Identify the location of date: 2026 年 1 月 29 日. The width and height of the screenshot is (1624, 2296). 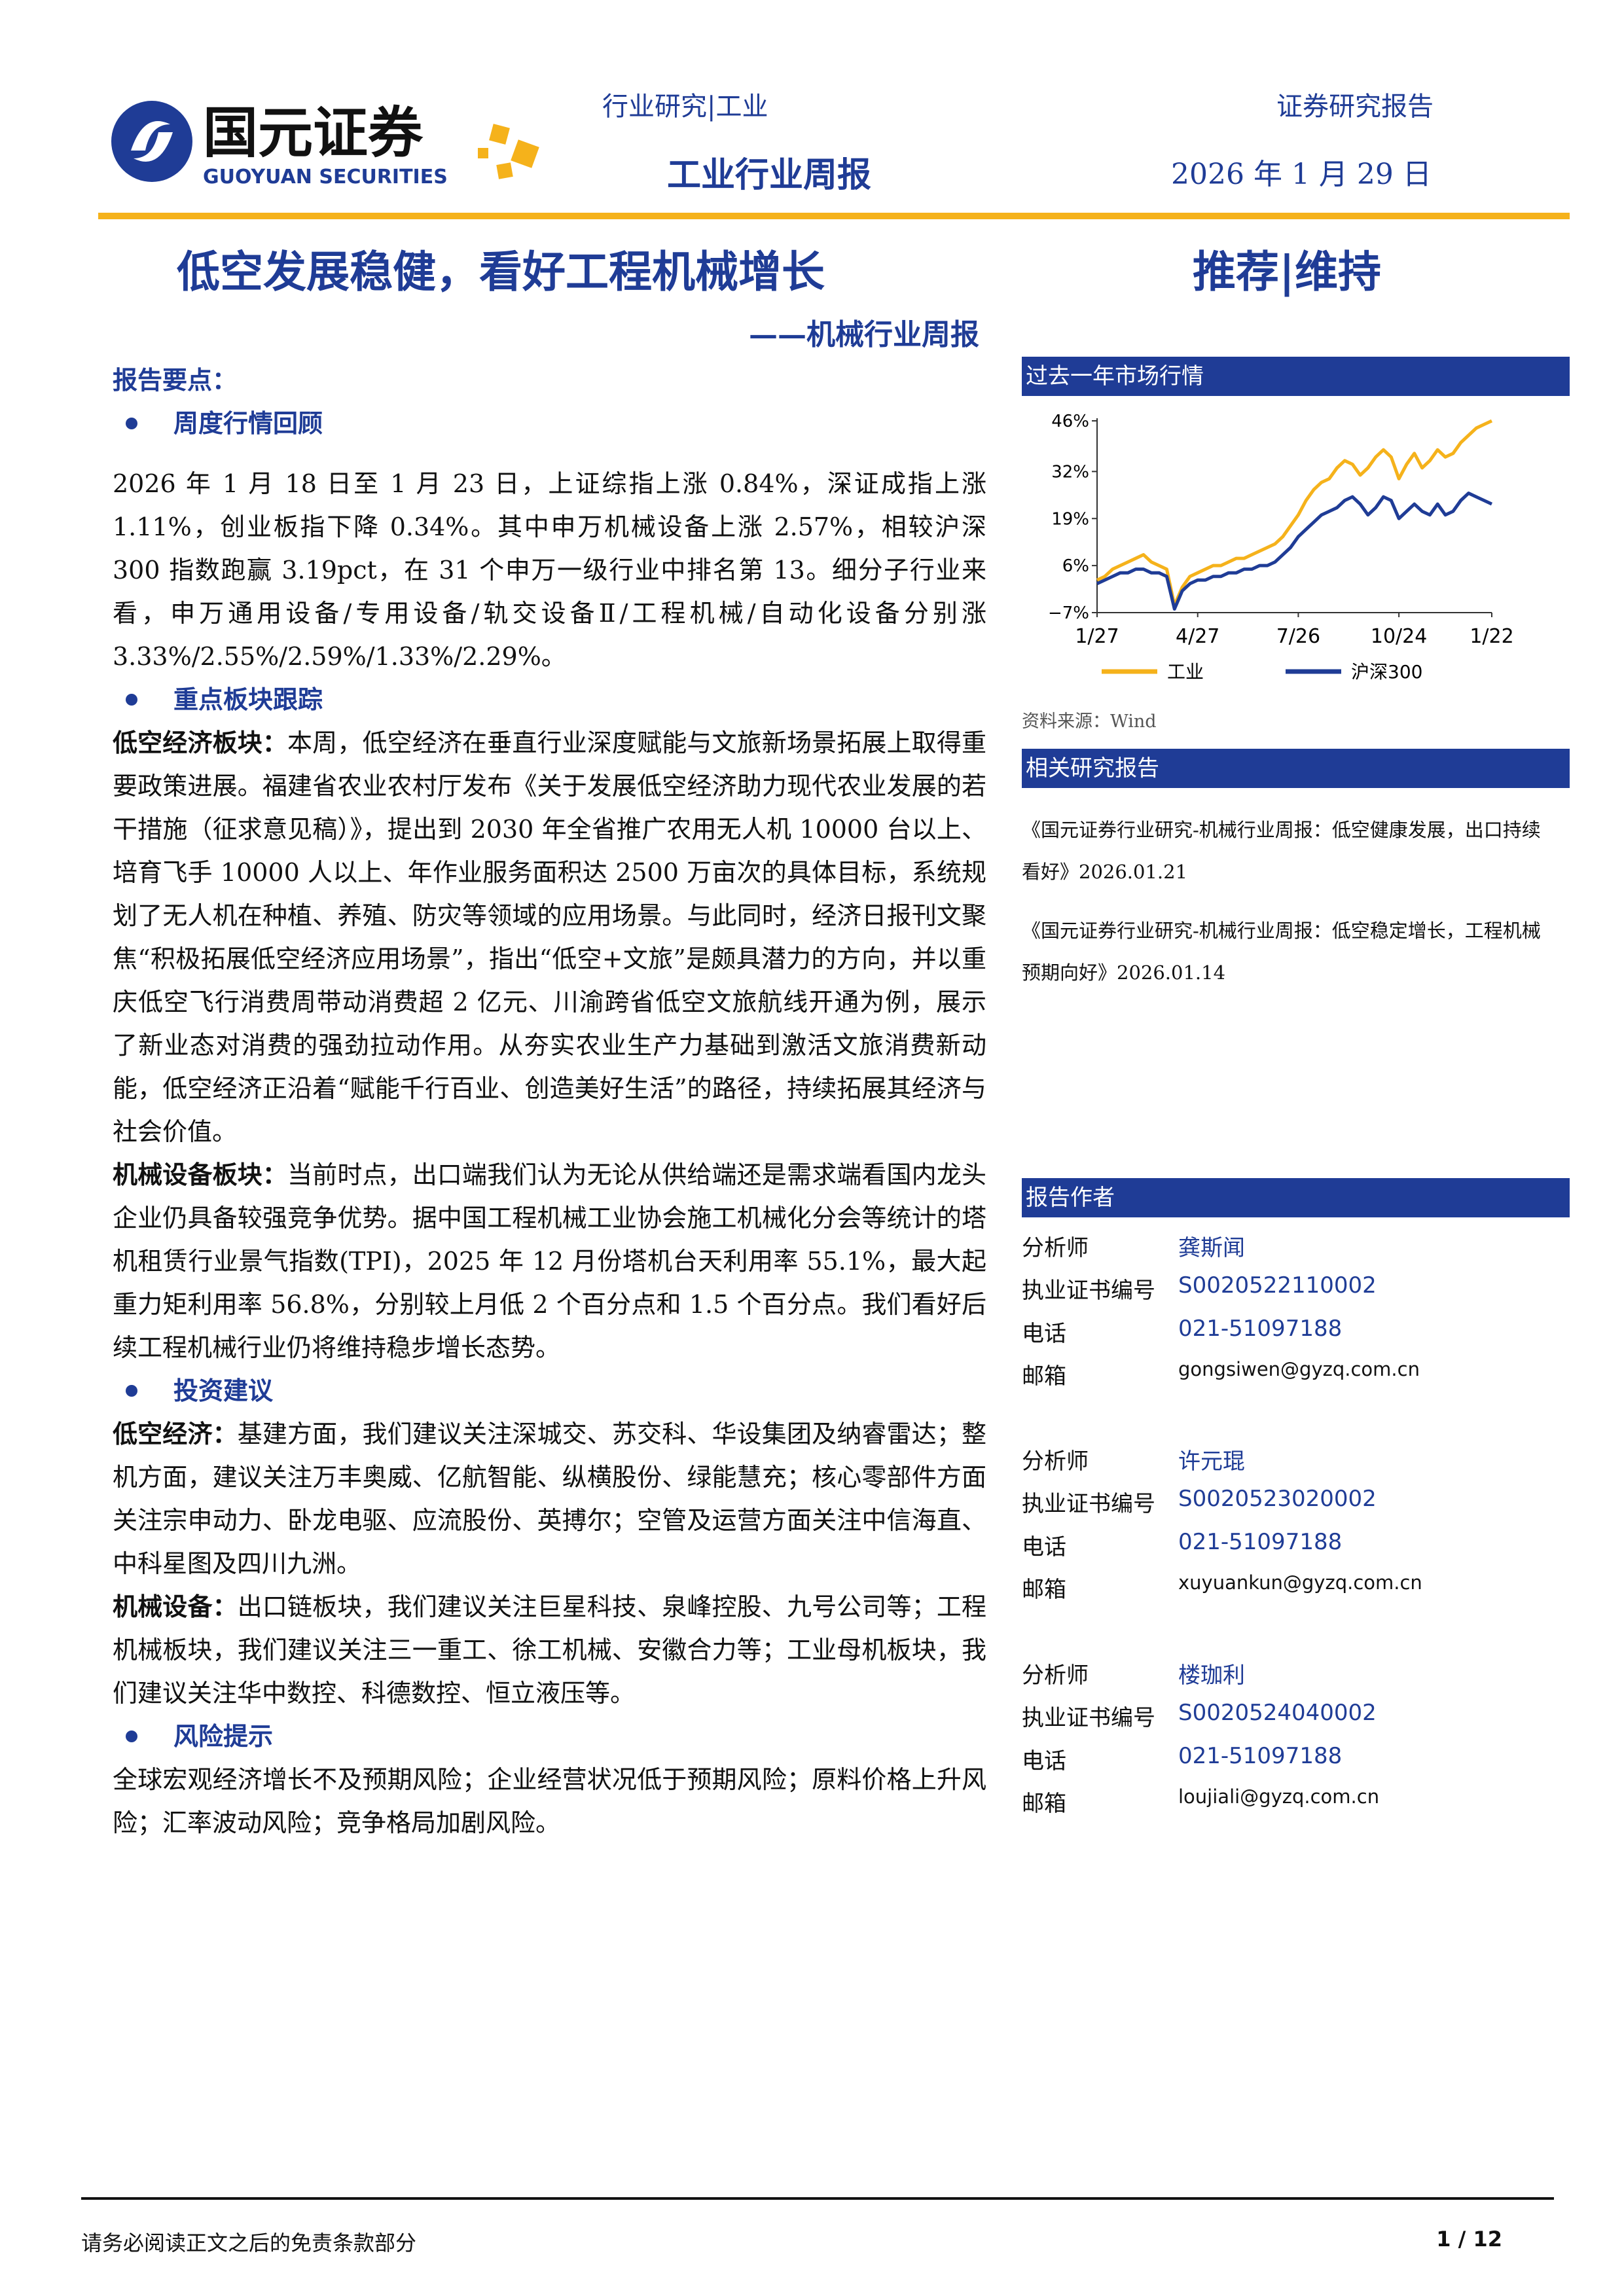
(1301, 174).